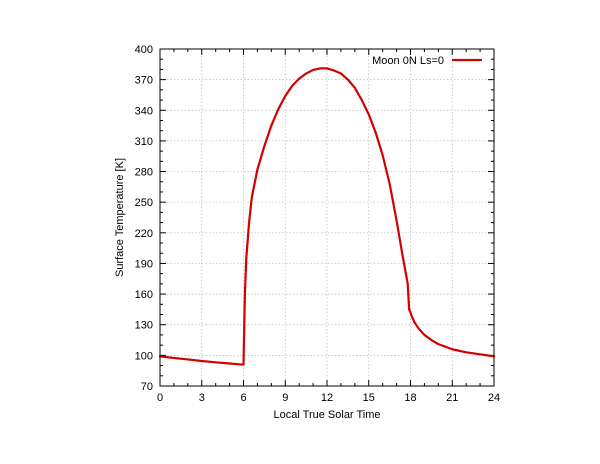 The width and height of the screenshot is (600, 464). What do you see at coordinates (410, 398) in the screenshot?
I see `x-tick-label: 18` at bounding box center [410, 398].